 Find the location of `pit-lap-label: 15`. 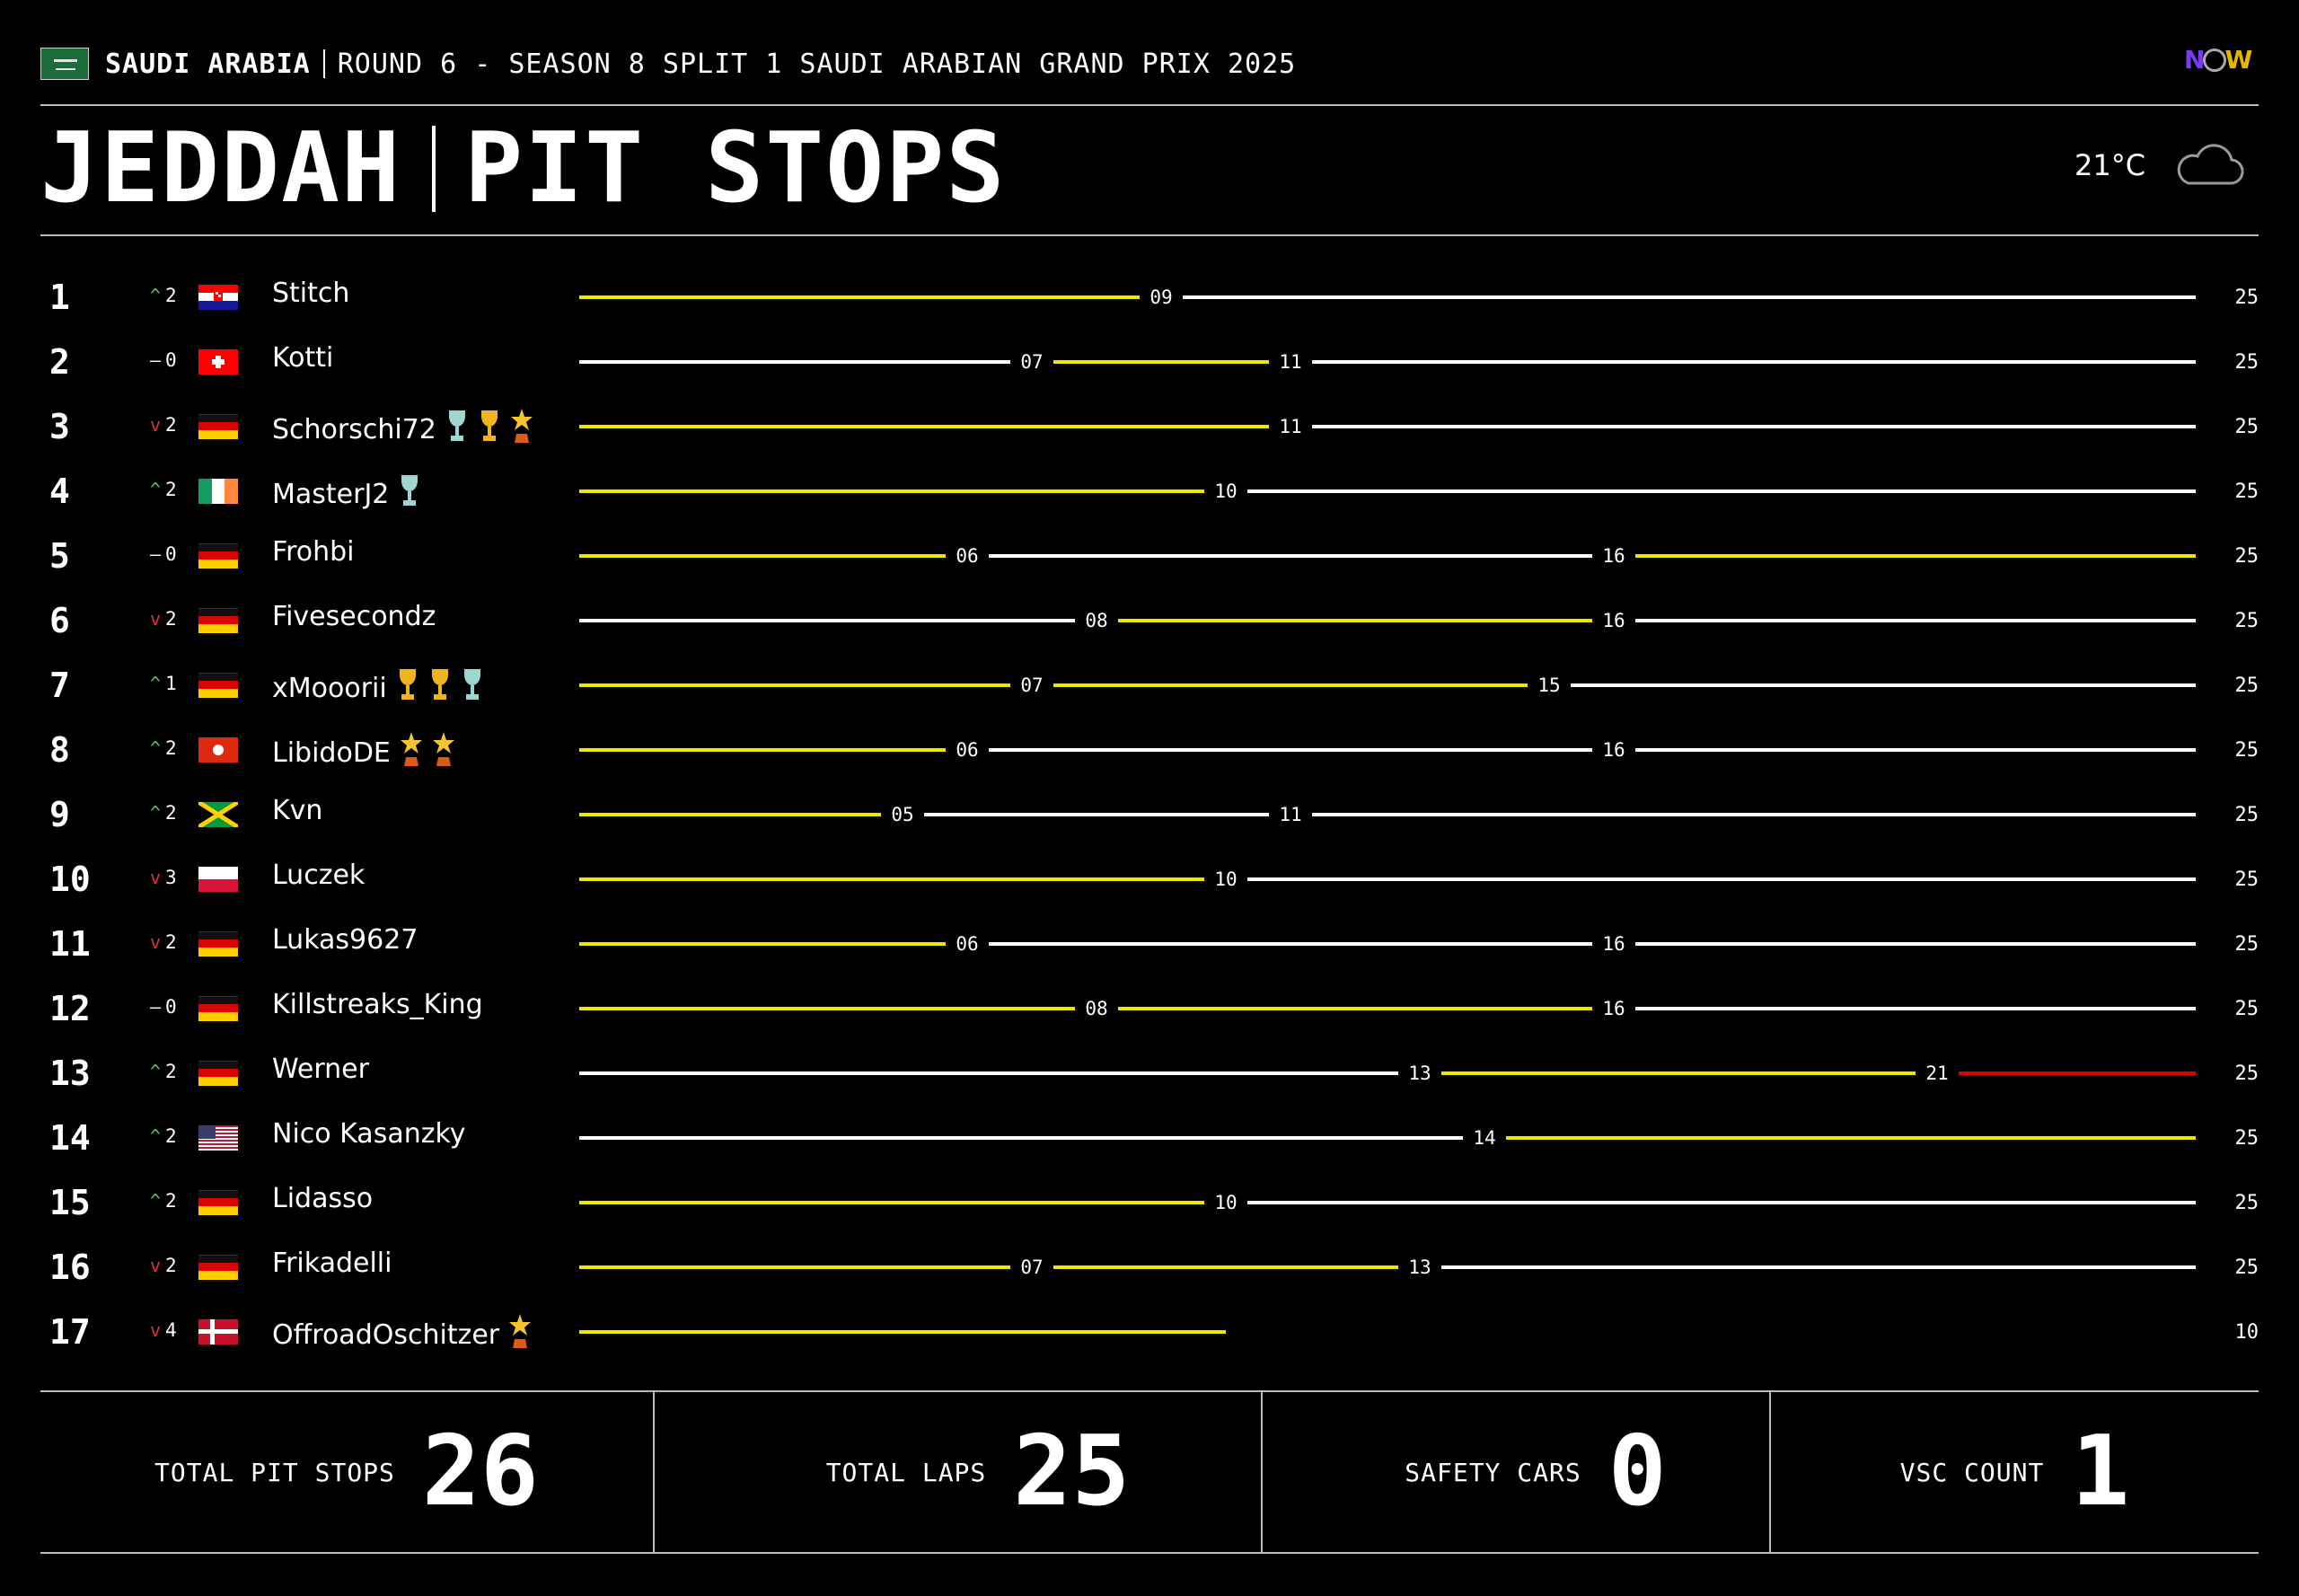

pit-lap-label: 15 is located at coordinates (1549, 685).